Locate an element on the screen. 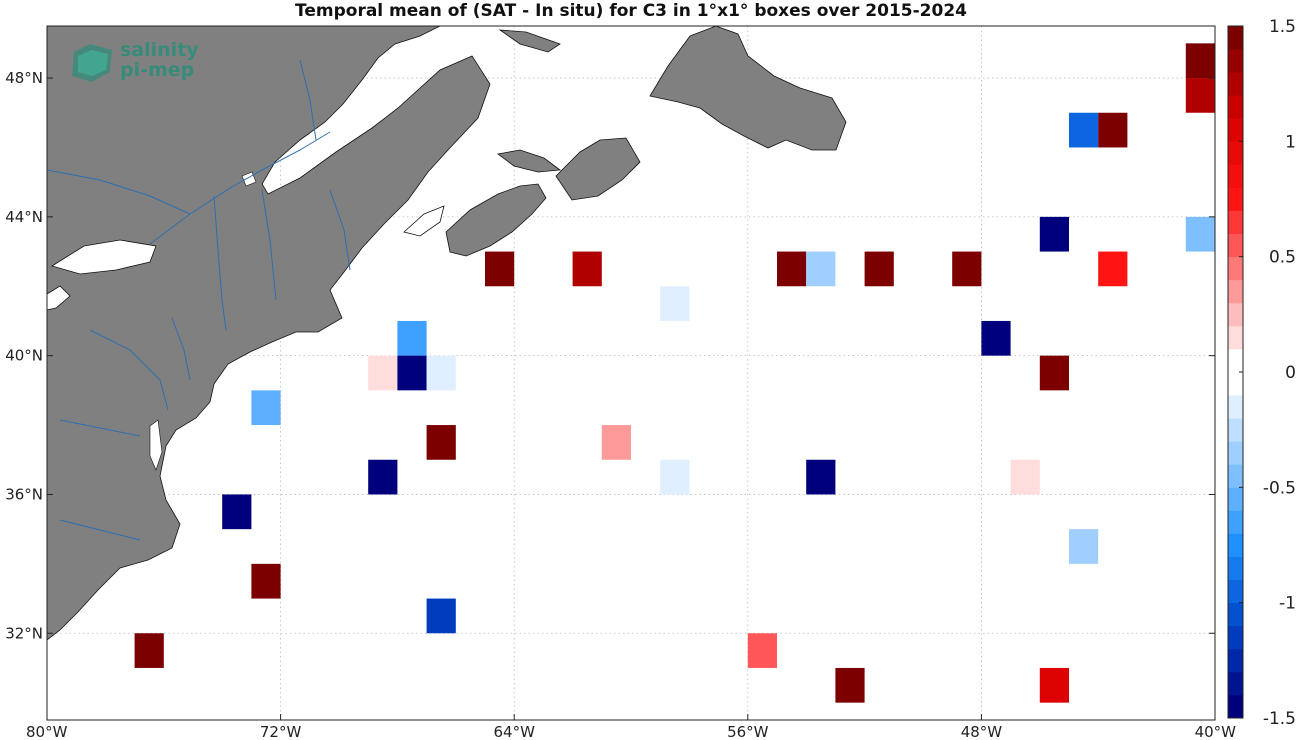  colorbar-tick-label: -1.5 is located at coordinates (1279, 719).